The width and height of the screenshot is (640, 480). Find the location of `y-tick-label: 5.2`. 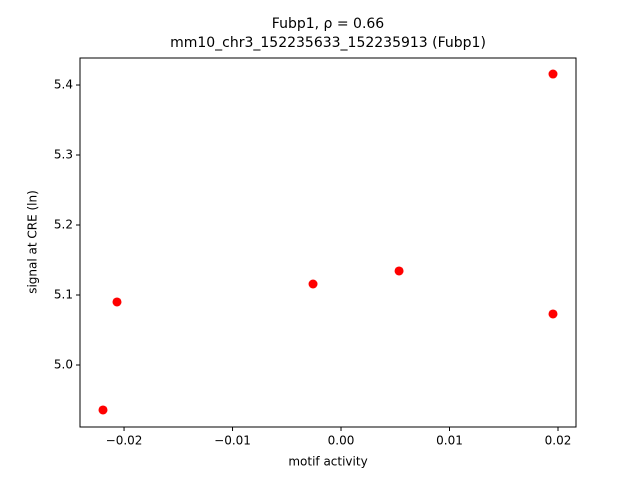

y-tick-label: 5.2 is located at coordinates (63, 225).